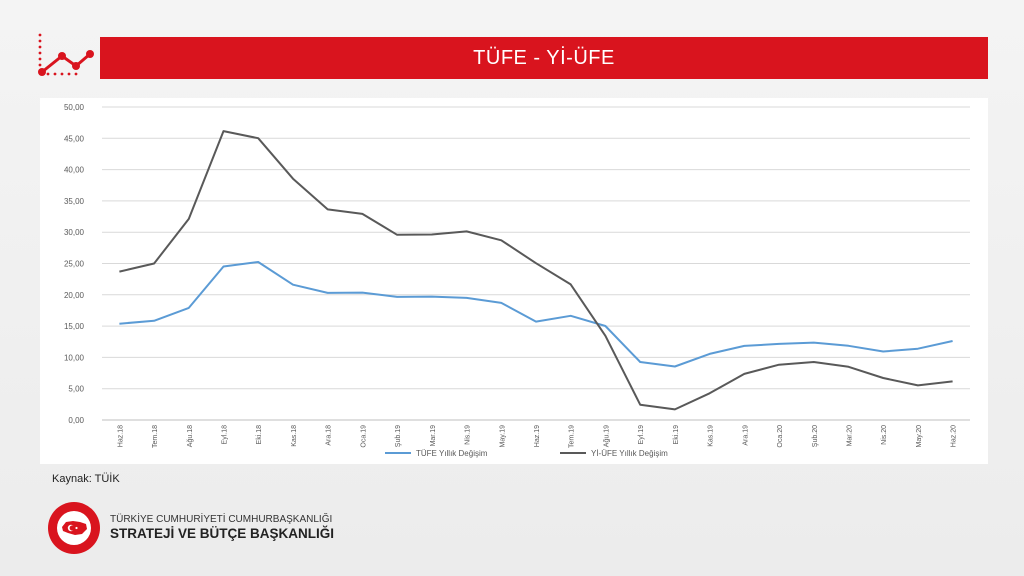 The image size is (1024, 576). Describe the element at coordinates (780, 436) in the screenshot. I see `x-tick-label: Oca.20` at that location.